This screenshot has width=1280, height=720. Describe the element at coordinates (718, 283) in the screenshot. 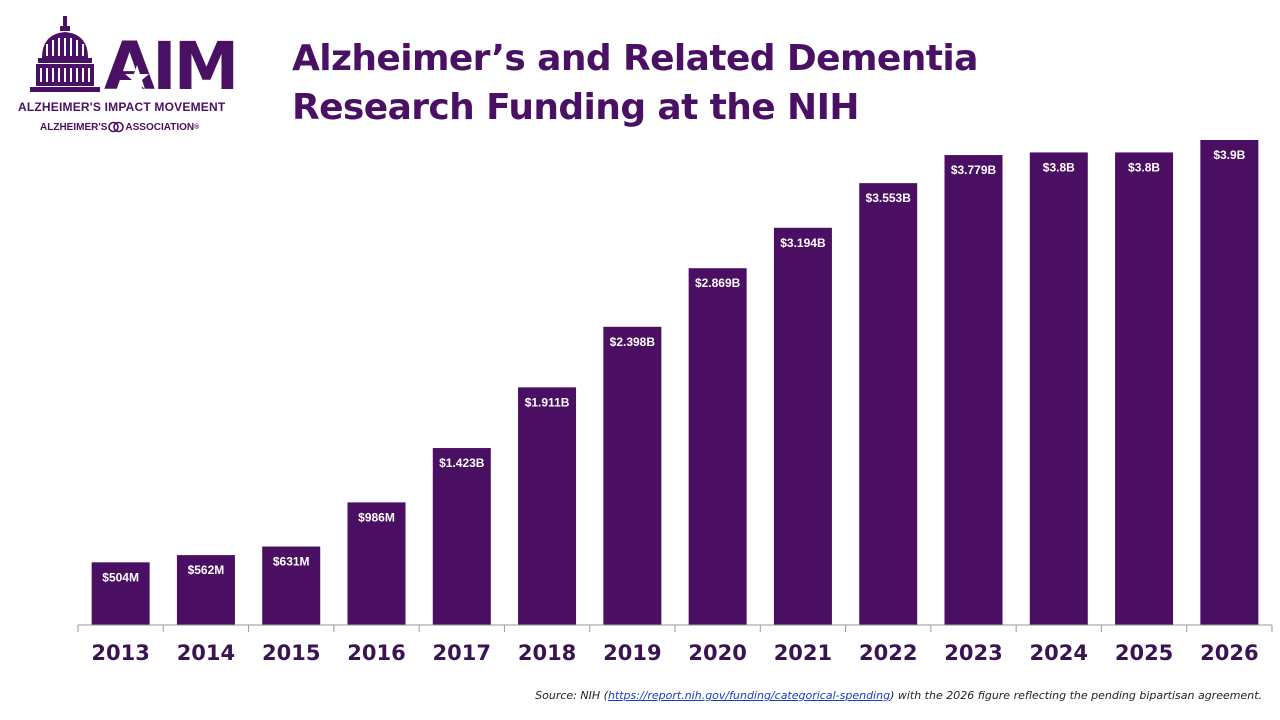

I see `data-label-2020: $2.869B` at that location.